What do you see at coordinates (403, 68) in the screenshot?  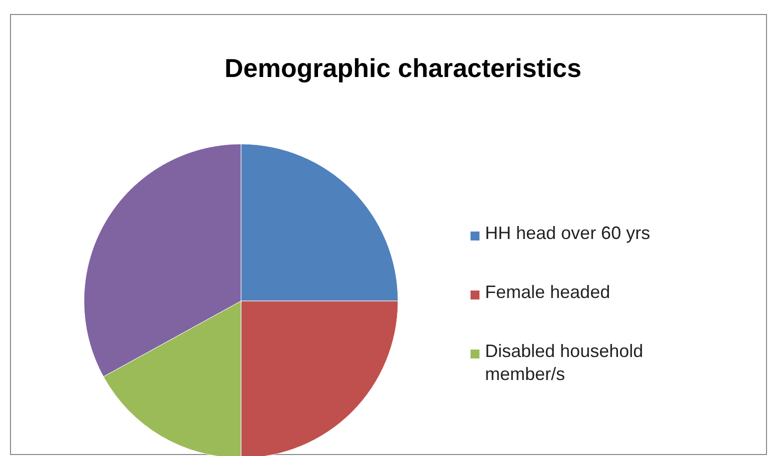 I see `chart-title: Demographic characteristics` at bounding box center [403, 68].